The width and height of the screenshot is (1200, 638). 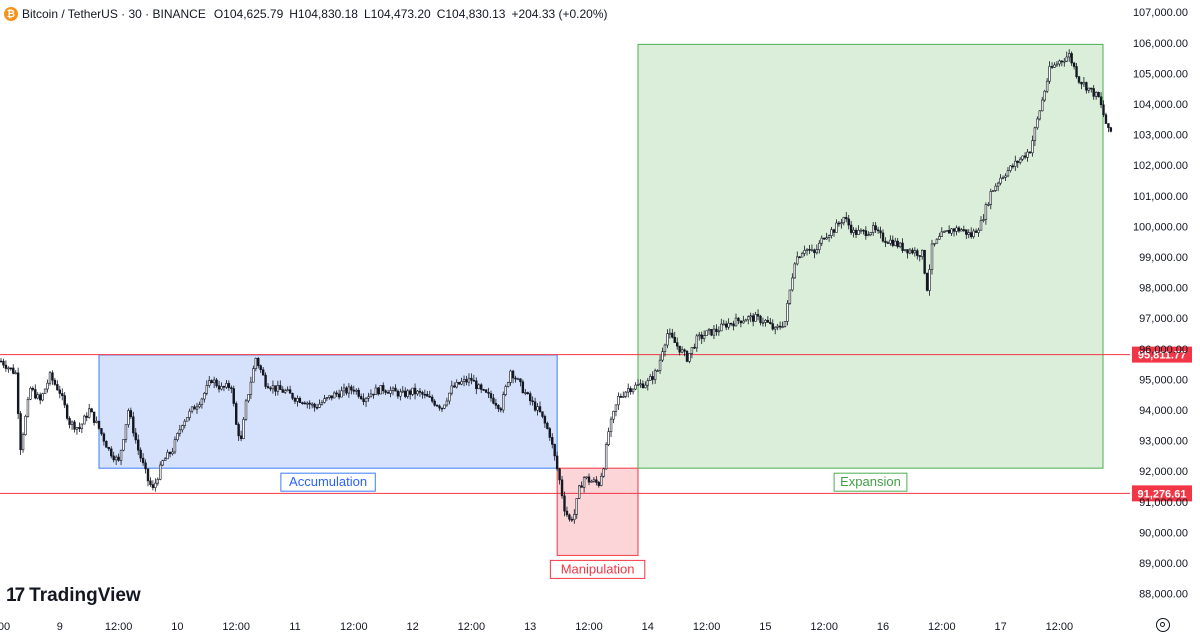 I want to click on ohlc-open: O104,625.79, so click(x=248, y=14).